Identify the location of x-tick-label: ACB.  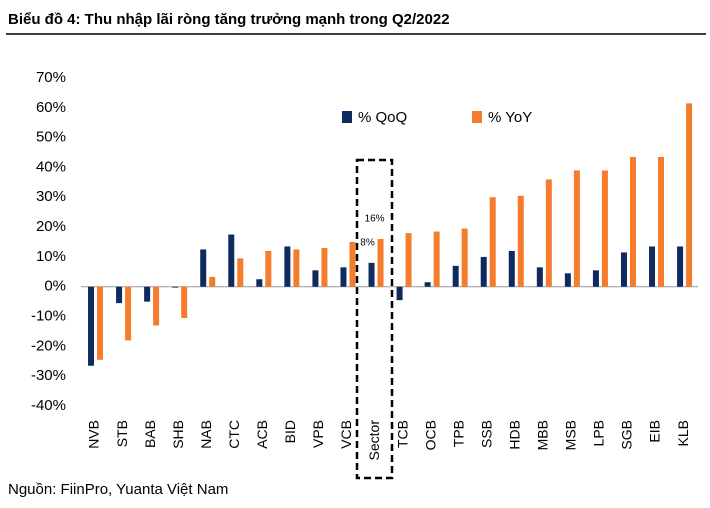
(262, 434).